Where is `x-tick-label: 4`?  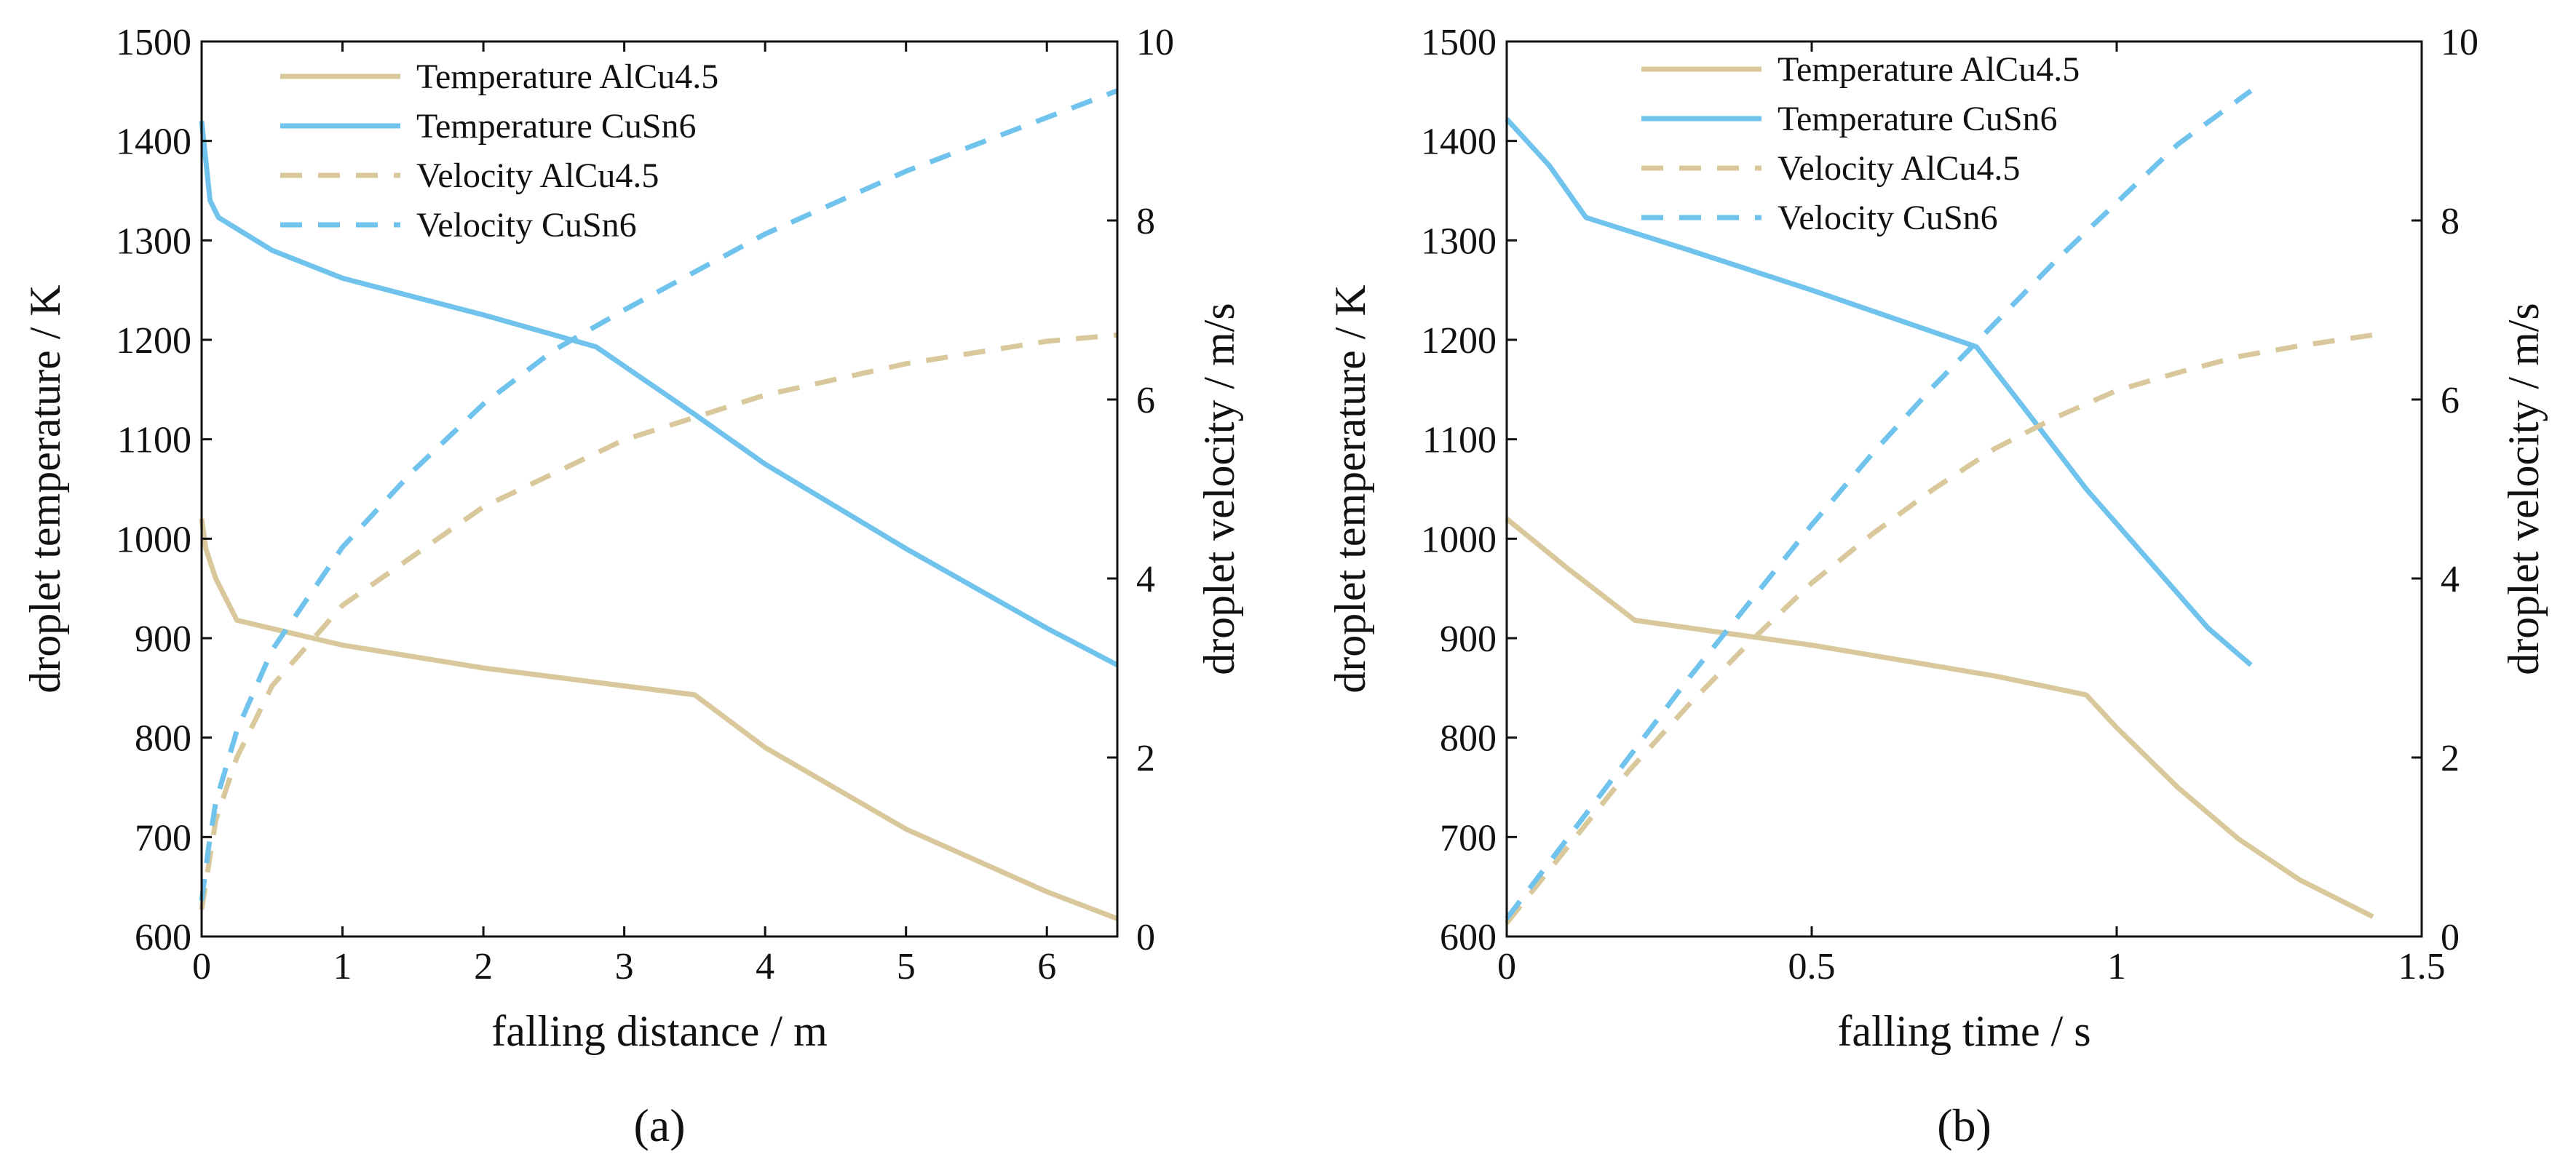
x-tick-label: 4 is located at coordinates (765, 966).